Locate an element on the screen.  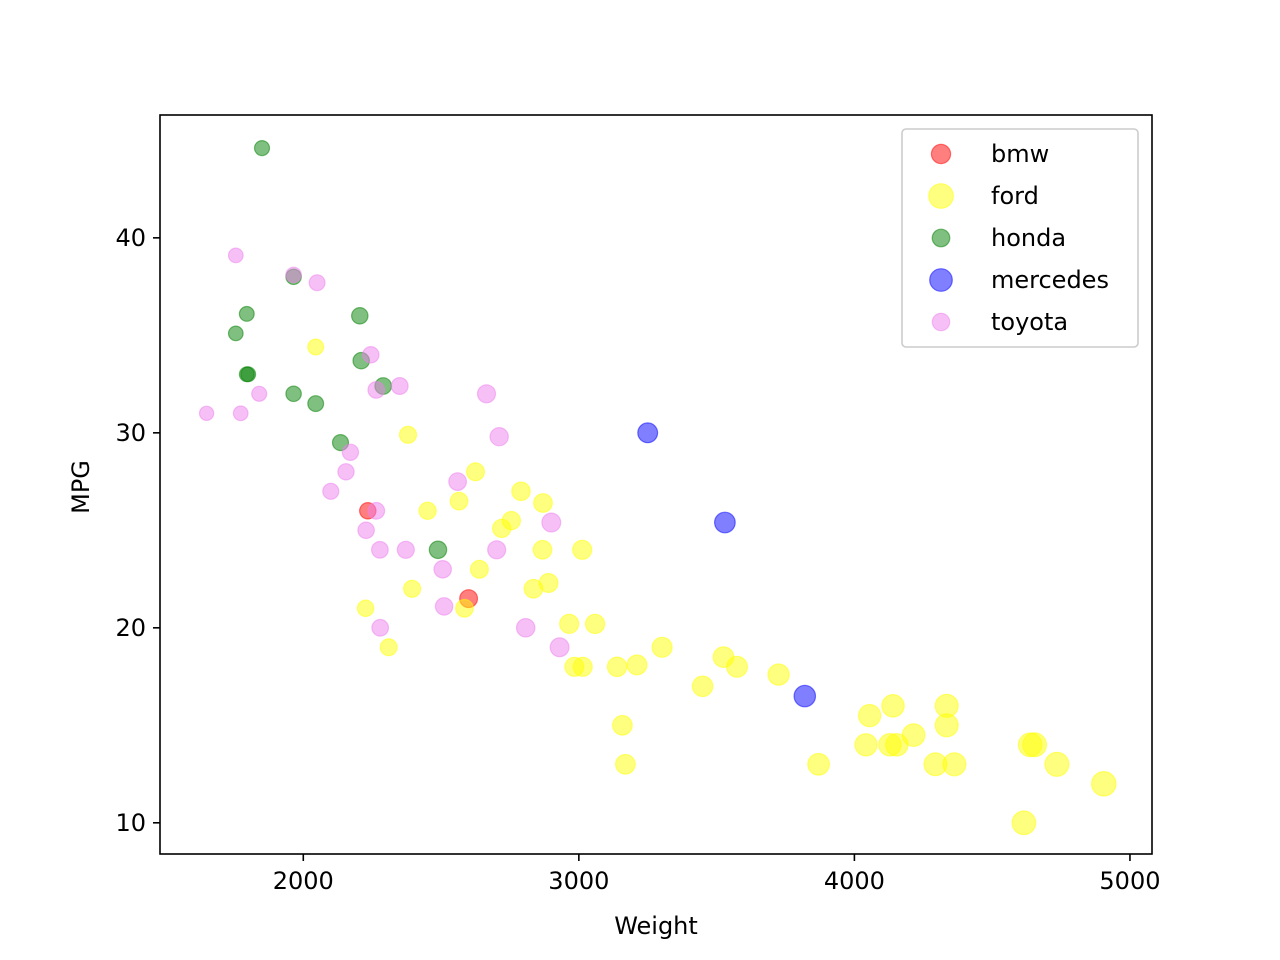
x-axis-ticks: 2000 3000 4000 5000 is located at coordinates (716, 874).